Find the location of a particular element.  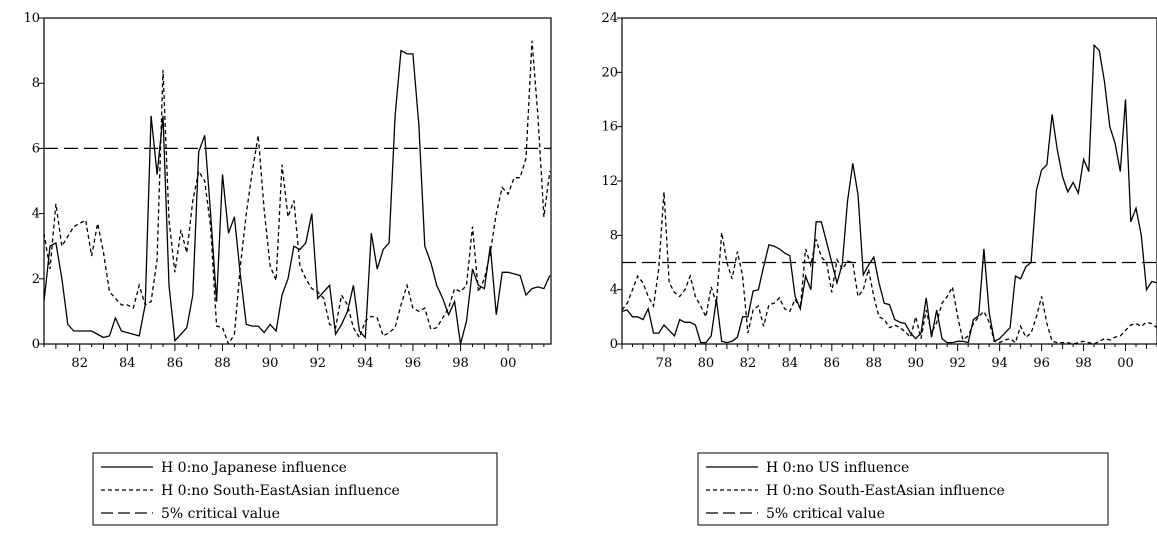

y-tick-label: 2 is located at coordinates (36, 279).